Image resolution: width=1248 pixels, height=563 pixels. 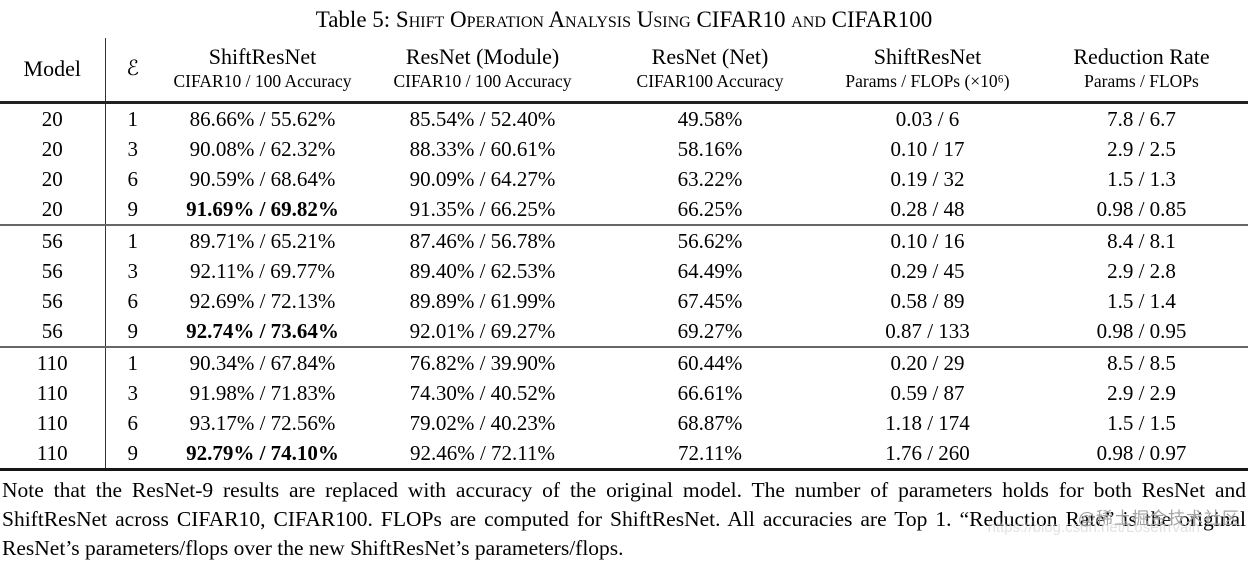 I want to click on cell-net-acc: 67.45%, so click(x=710, y=301).